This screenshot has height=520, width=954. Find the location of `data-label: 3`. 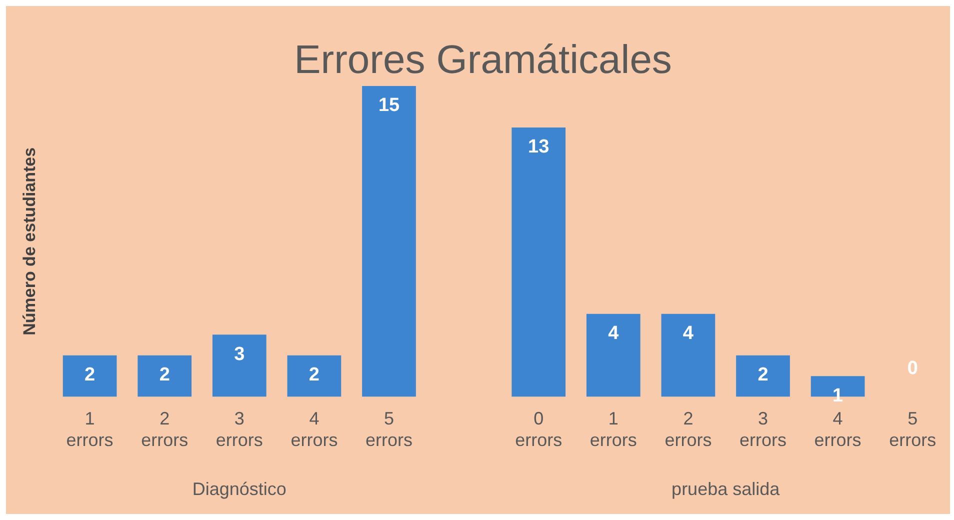

data-label: 3 is located at coordinates (239, 354).